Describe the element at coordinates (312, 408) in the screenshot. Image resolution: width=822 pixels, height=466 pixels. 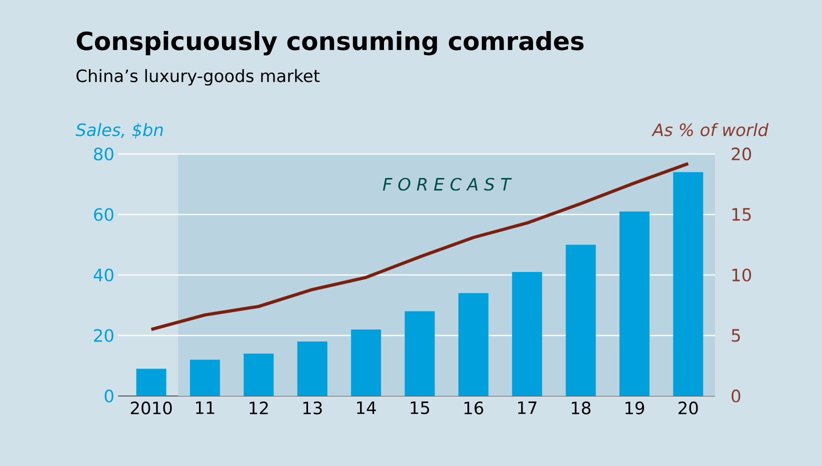
I see `x-tick-label: 13` at that location.